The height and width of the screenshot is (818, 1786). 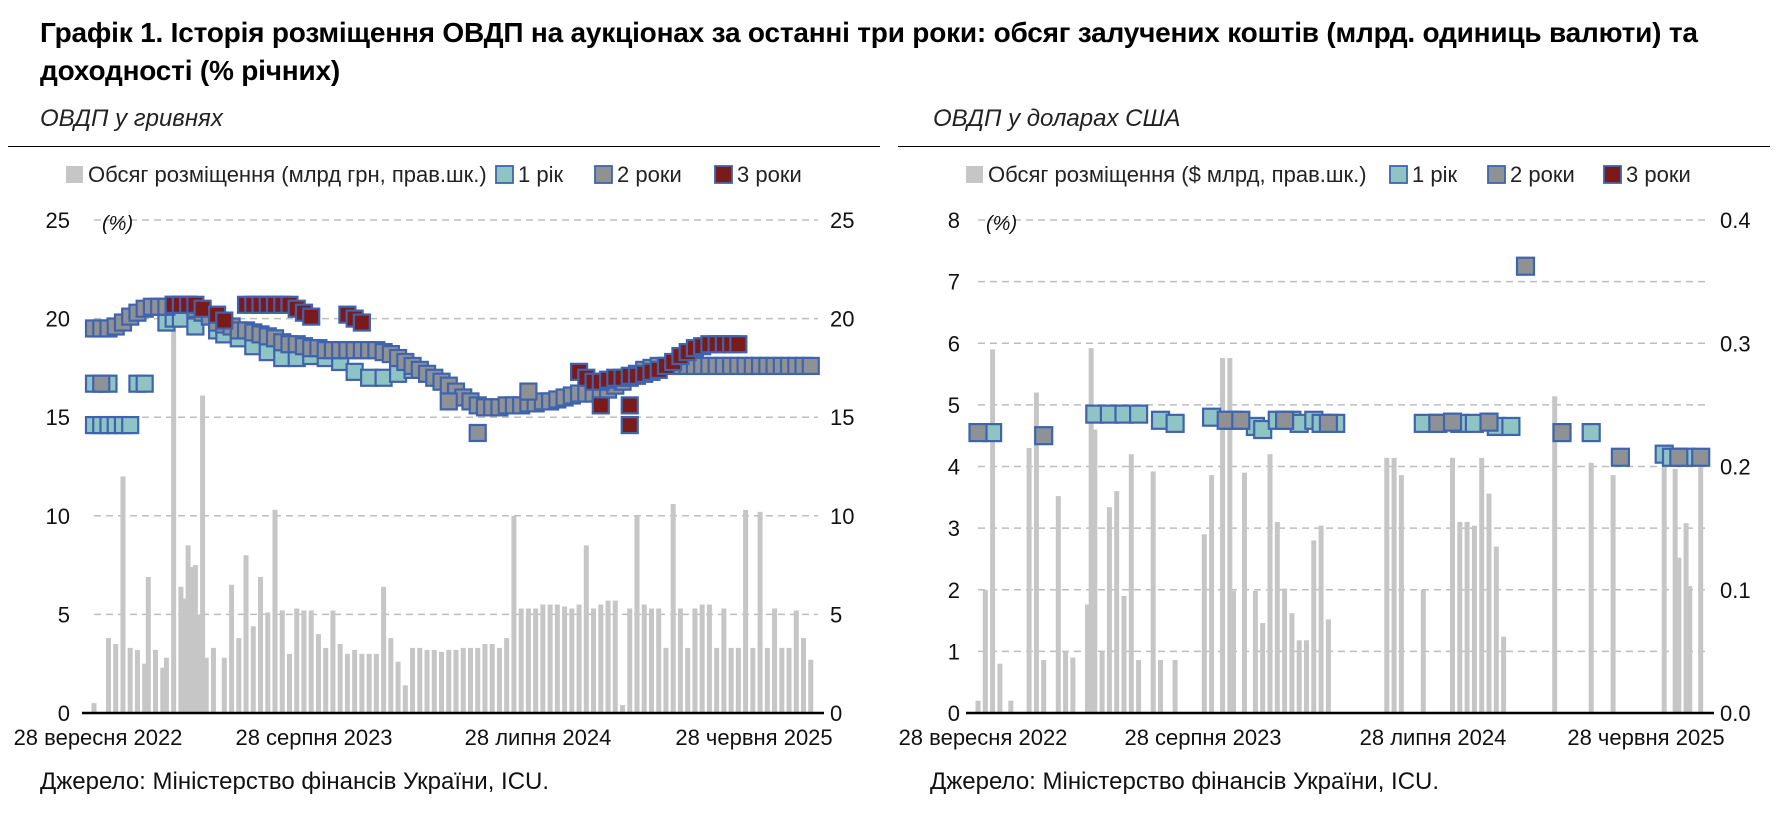 I want to click on y-right-tick-label: 20, so click(x=842, y=319).